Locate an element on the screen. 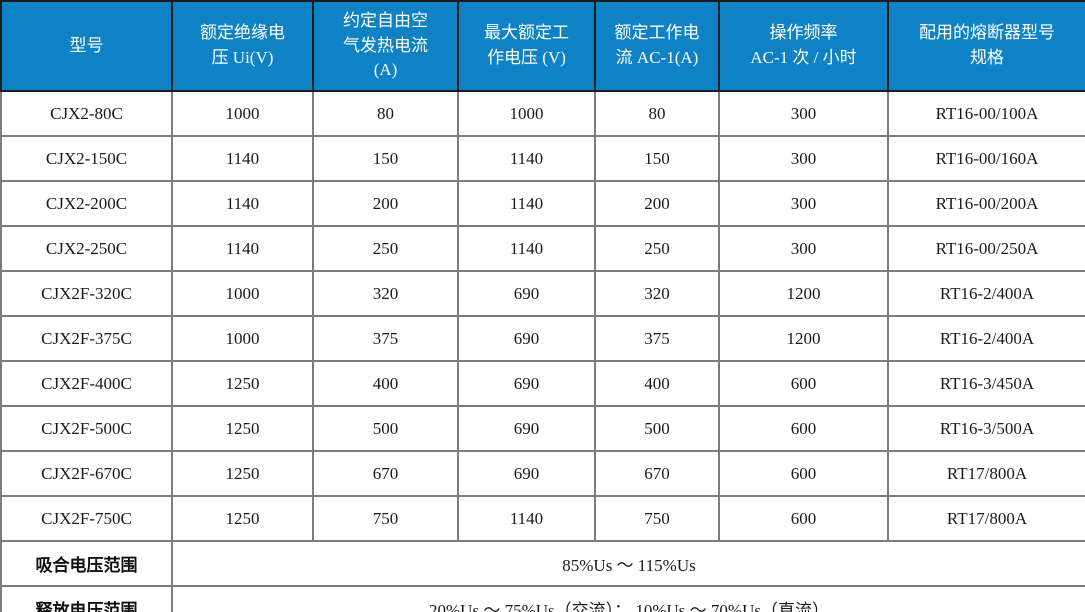  model-cell: CJX2-250C is located at coordinates (86, 248).